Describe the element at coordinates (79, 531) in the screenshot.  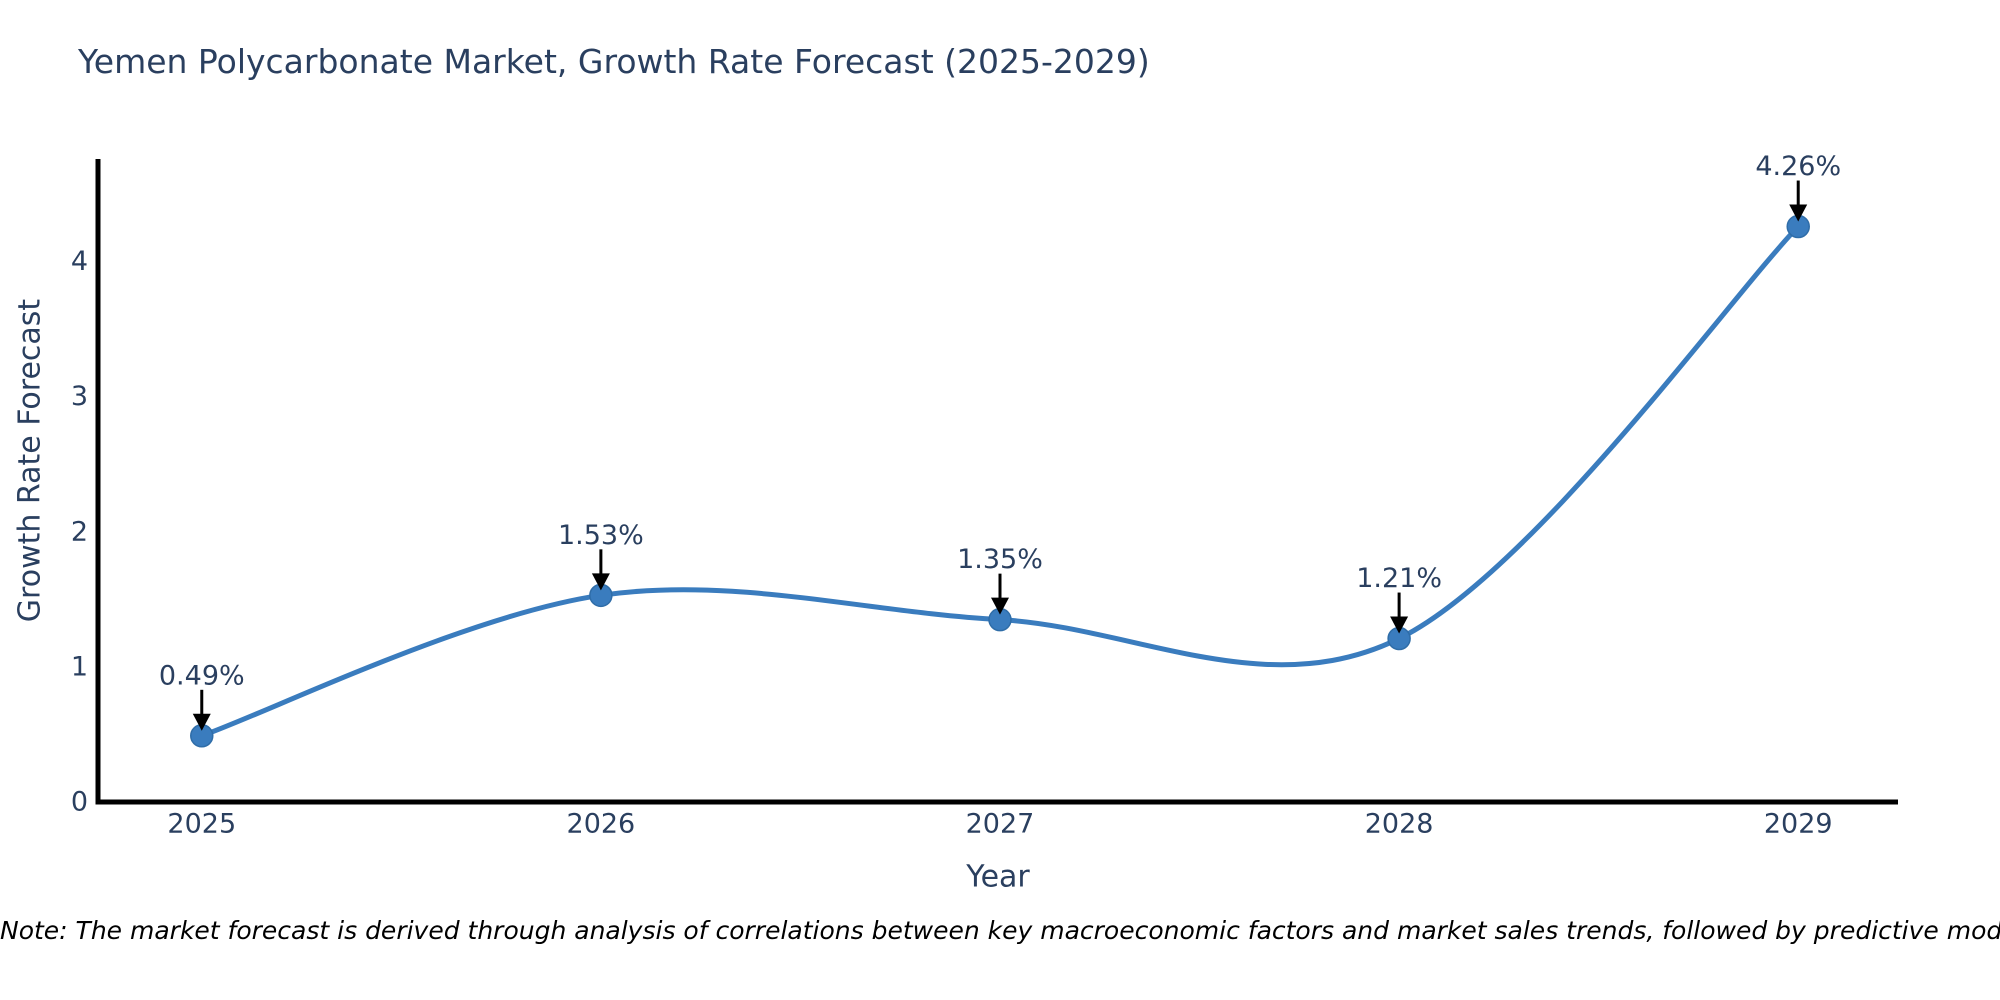
I see `y-tick-label: 2` at that location.